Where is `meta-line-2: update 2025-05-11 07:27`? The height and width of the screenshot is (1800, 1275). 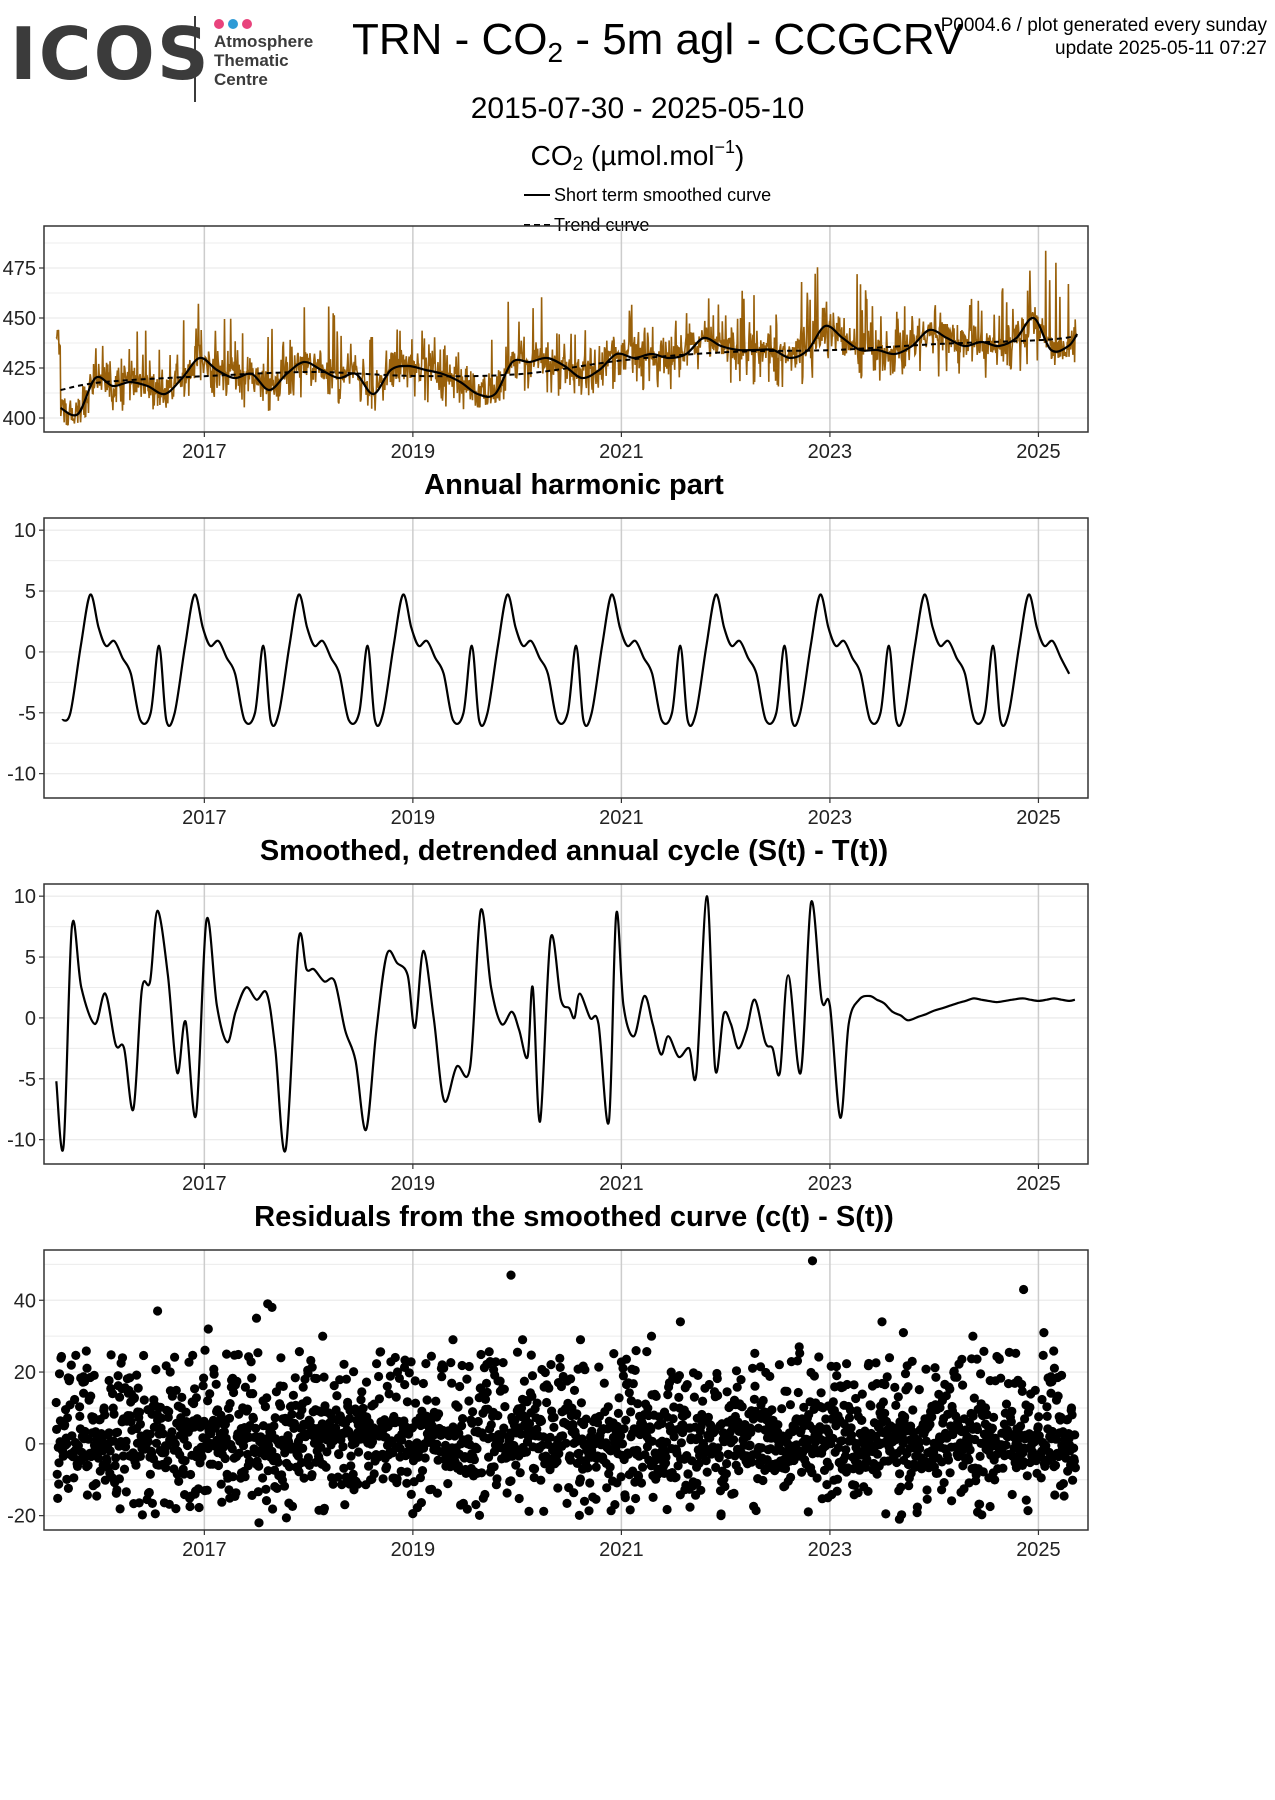
meta-line-2: update 2025-05-11 07:27 is located at coordinates (1161, 48).